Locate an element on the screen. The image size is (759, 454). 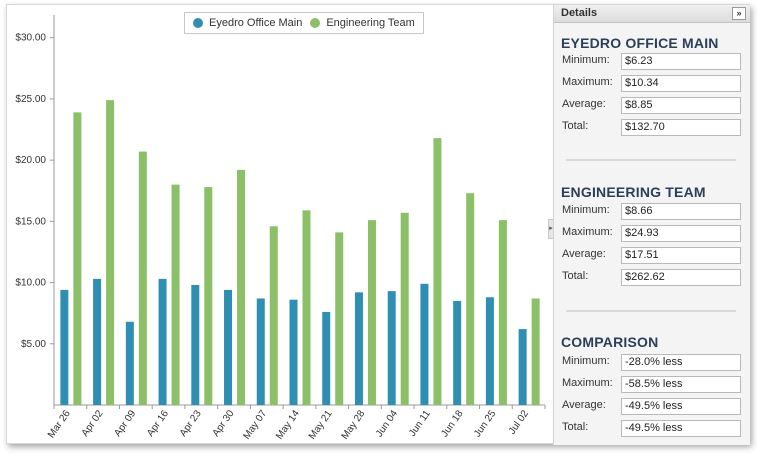
x-tick-label: Mar 26 is located at coordinates (59, 424).